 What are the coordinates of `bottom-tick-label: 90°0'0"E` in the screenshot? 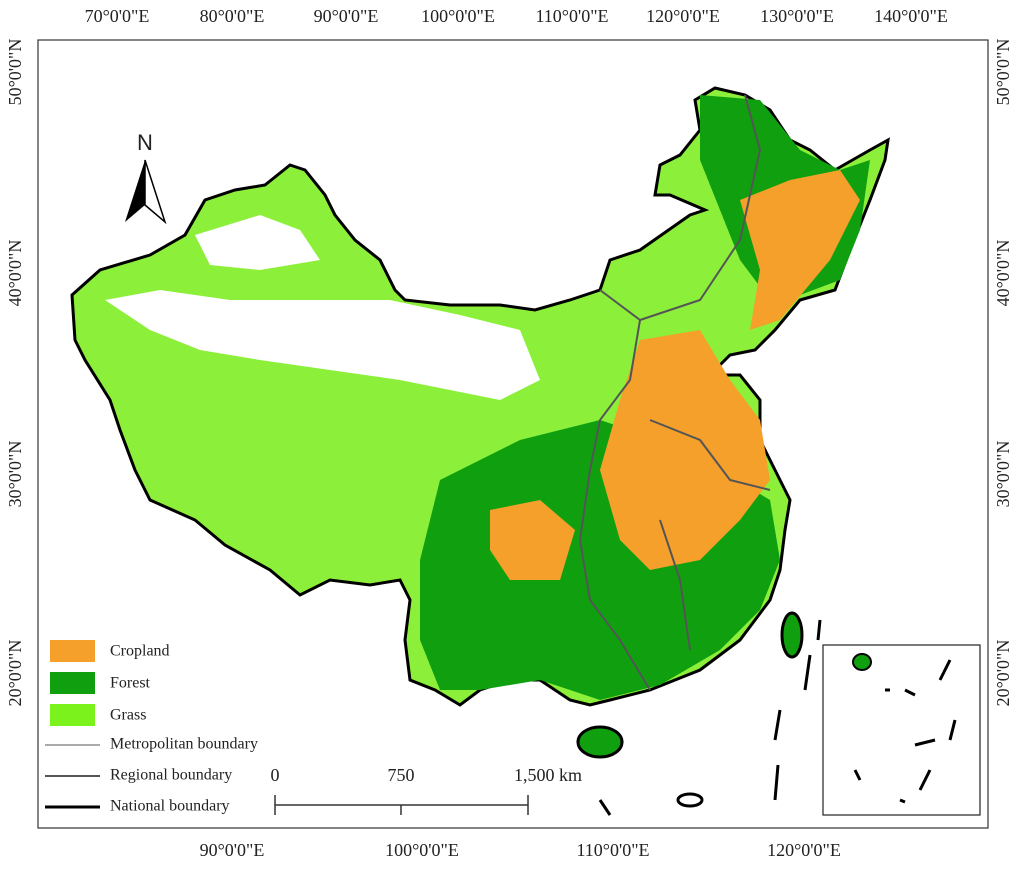 It's located at (232, 850).